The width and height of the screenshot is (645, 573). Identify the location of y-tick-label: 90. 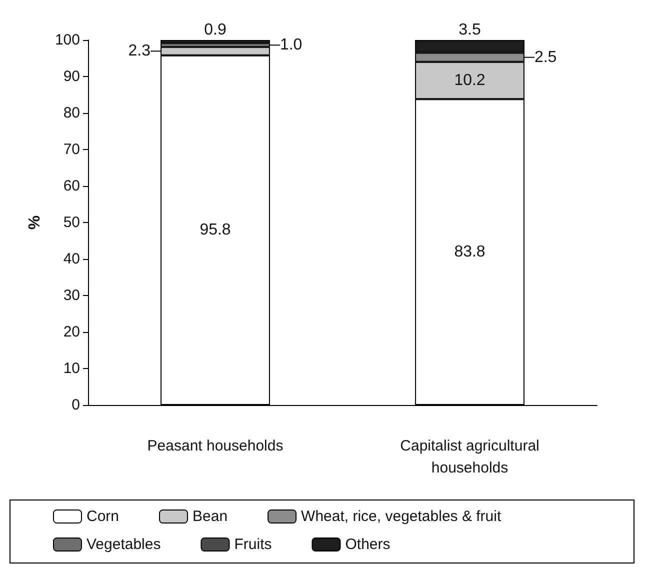
(71, 76).